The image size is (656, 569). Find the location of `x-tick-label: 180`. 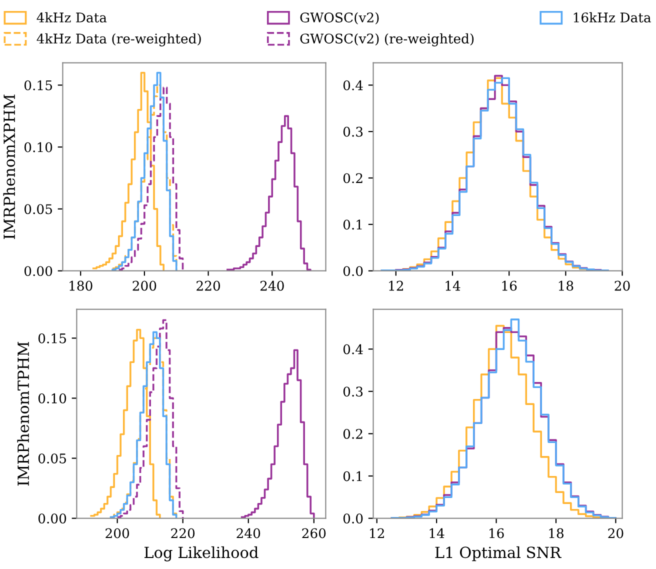

x-tick-label: 180 is located at coordinates (81, 285).